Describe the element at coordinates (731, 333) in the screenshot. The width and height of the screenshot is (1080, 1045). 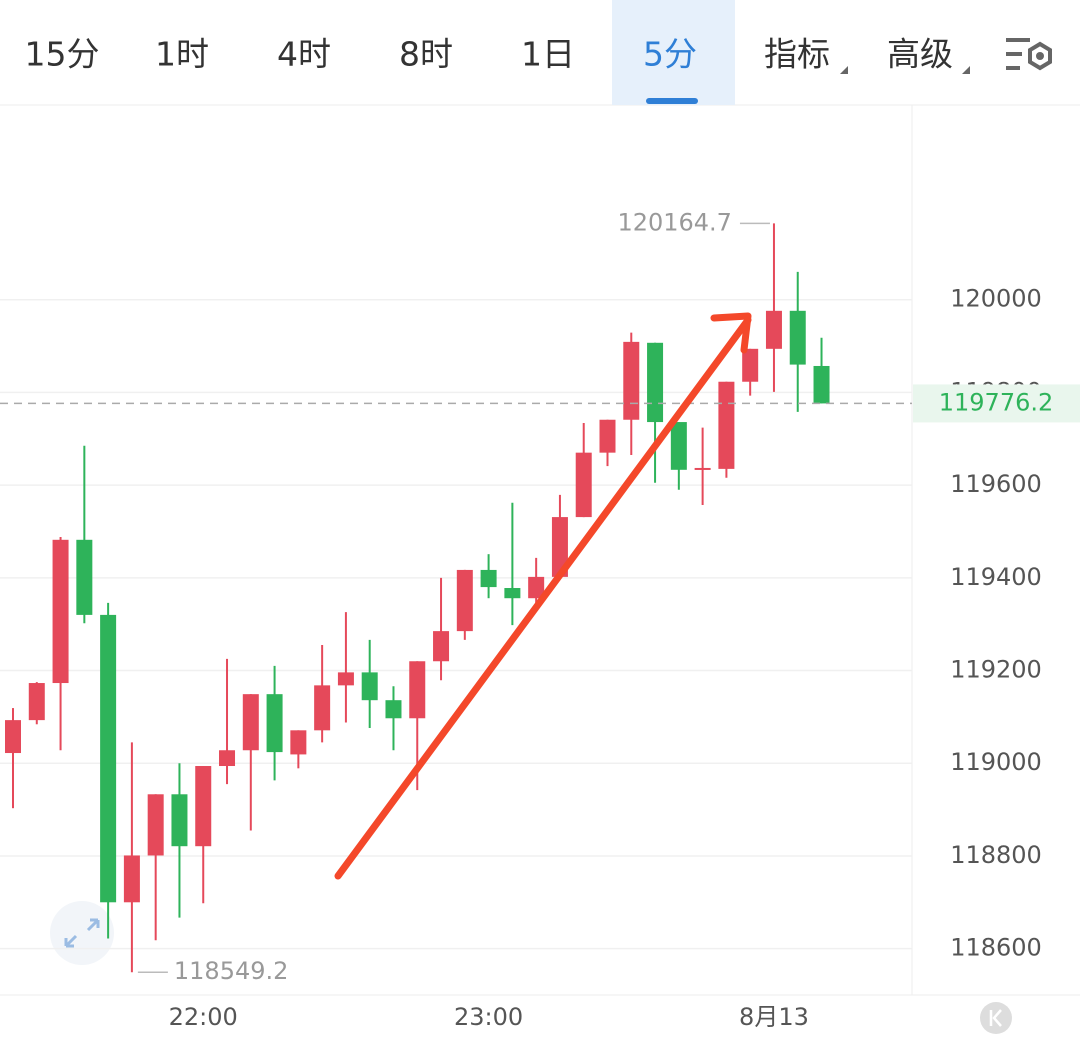
I see `trend-arrow-head` at that location.